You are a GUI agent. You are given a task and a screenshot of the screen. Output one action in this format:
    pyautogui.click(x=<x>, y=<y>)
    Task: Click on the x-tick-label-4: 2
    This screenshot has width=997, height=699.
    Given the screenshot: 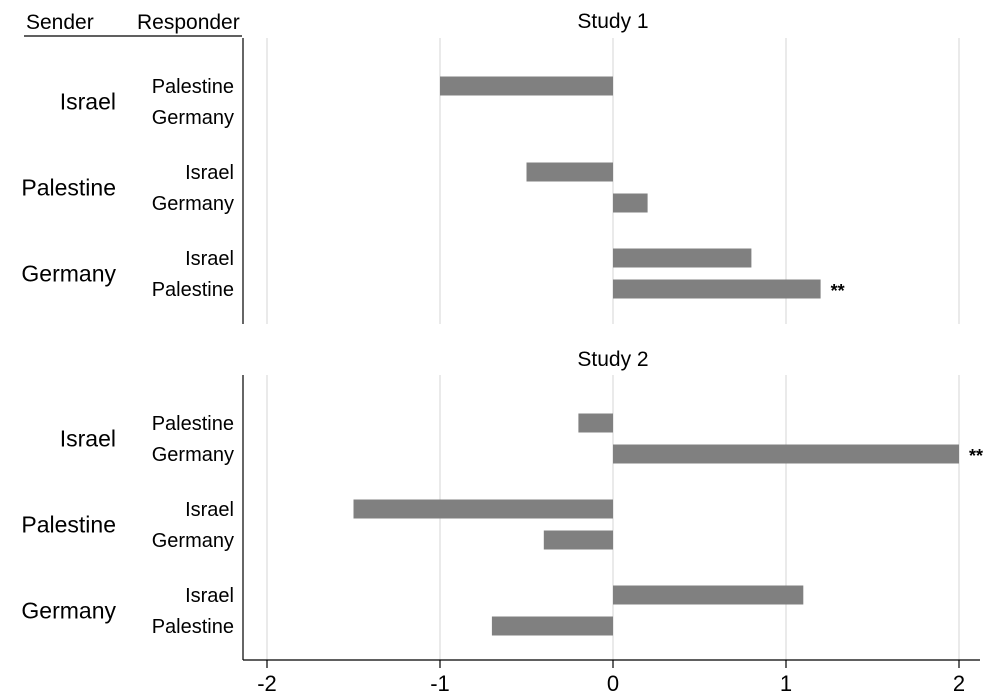 What is the action you would take?
    pyautogui.click(x=959, y=682)
    